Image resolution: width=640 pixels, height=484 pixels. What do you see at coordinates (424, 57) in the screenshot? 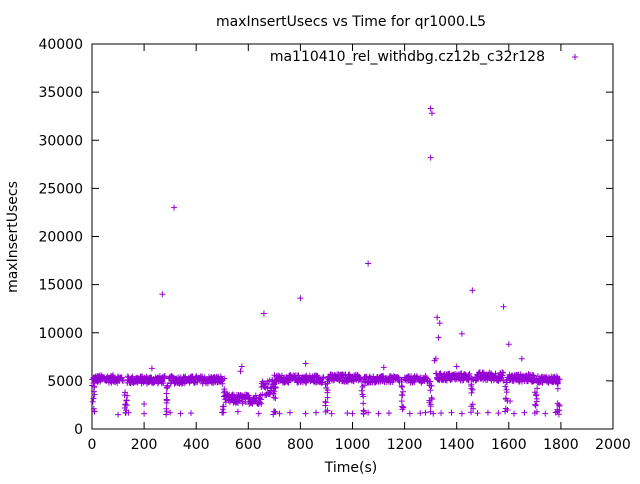
I see `legend: ma110410_rel_withdbg.cz12b_c32r128` at bounding box center [424, 57].